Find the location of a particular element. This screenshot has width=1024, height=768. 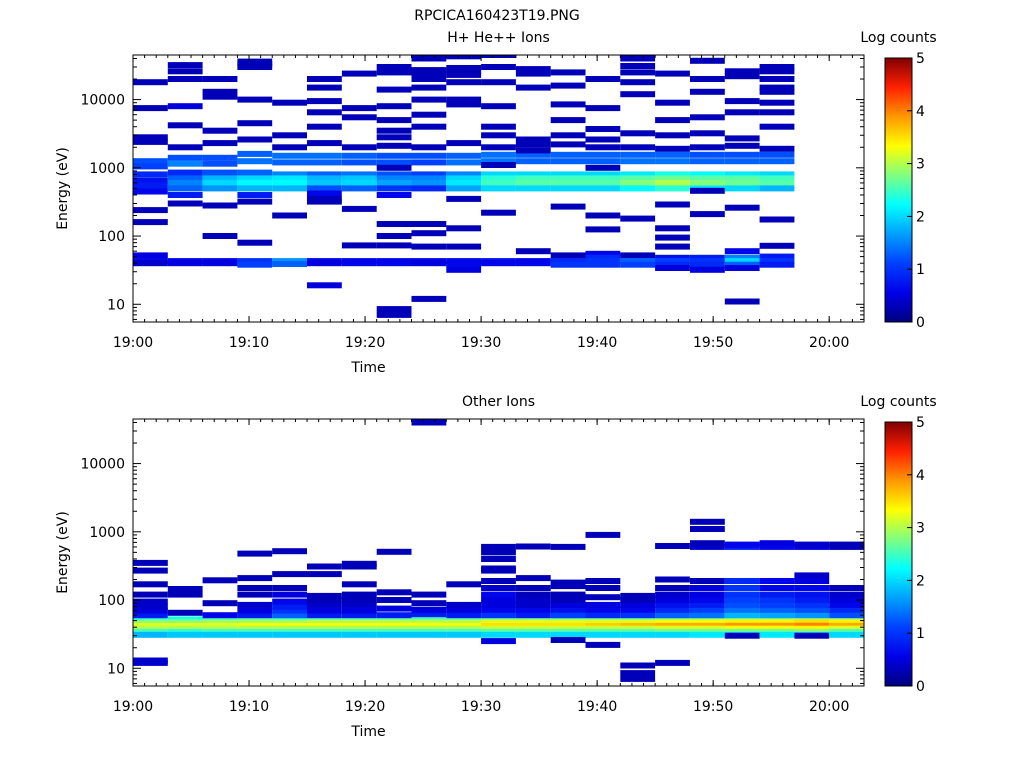

y-tick-label: 10000 is located at coordinates (102, 465).